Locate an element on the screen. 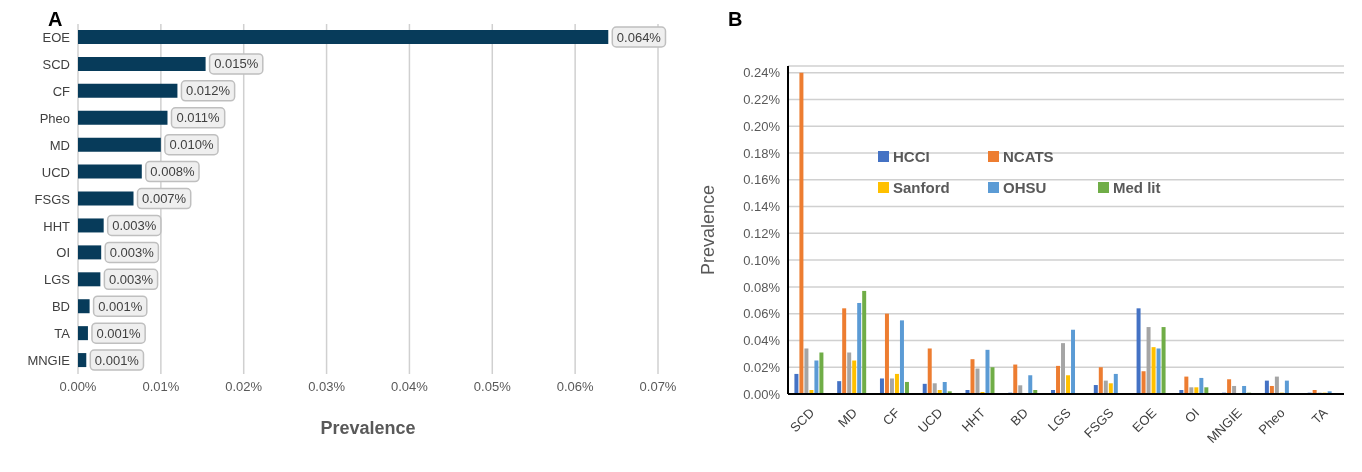 This screenshot has height=472, width=1362. y-tick-label: EOE is located at coordinates (56, 38).